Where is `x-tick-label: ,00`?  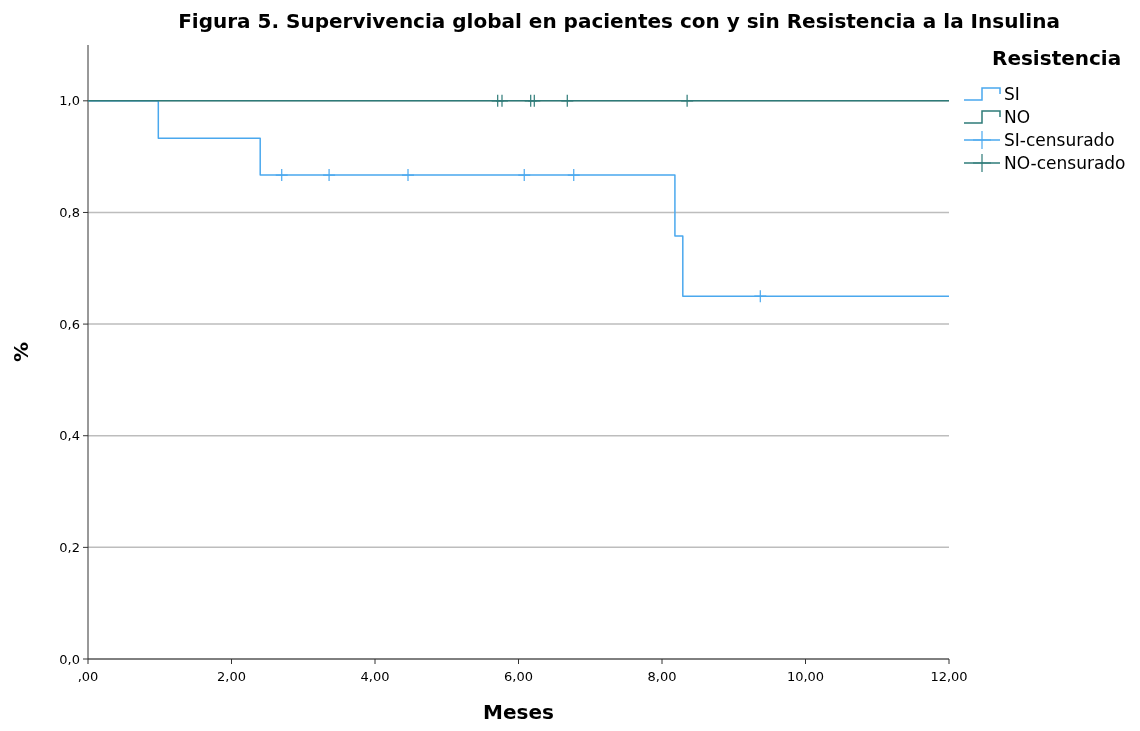
x-tick-label: ,00 is located at coordinates (88, 676).